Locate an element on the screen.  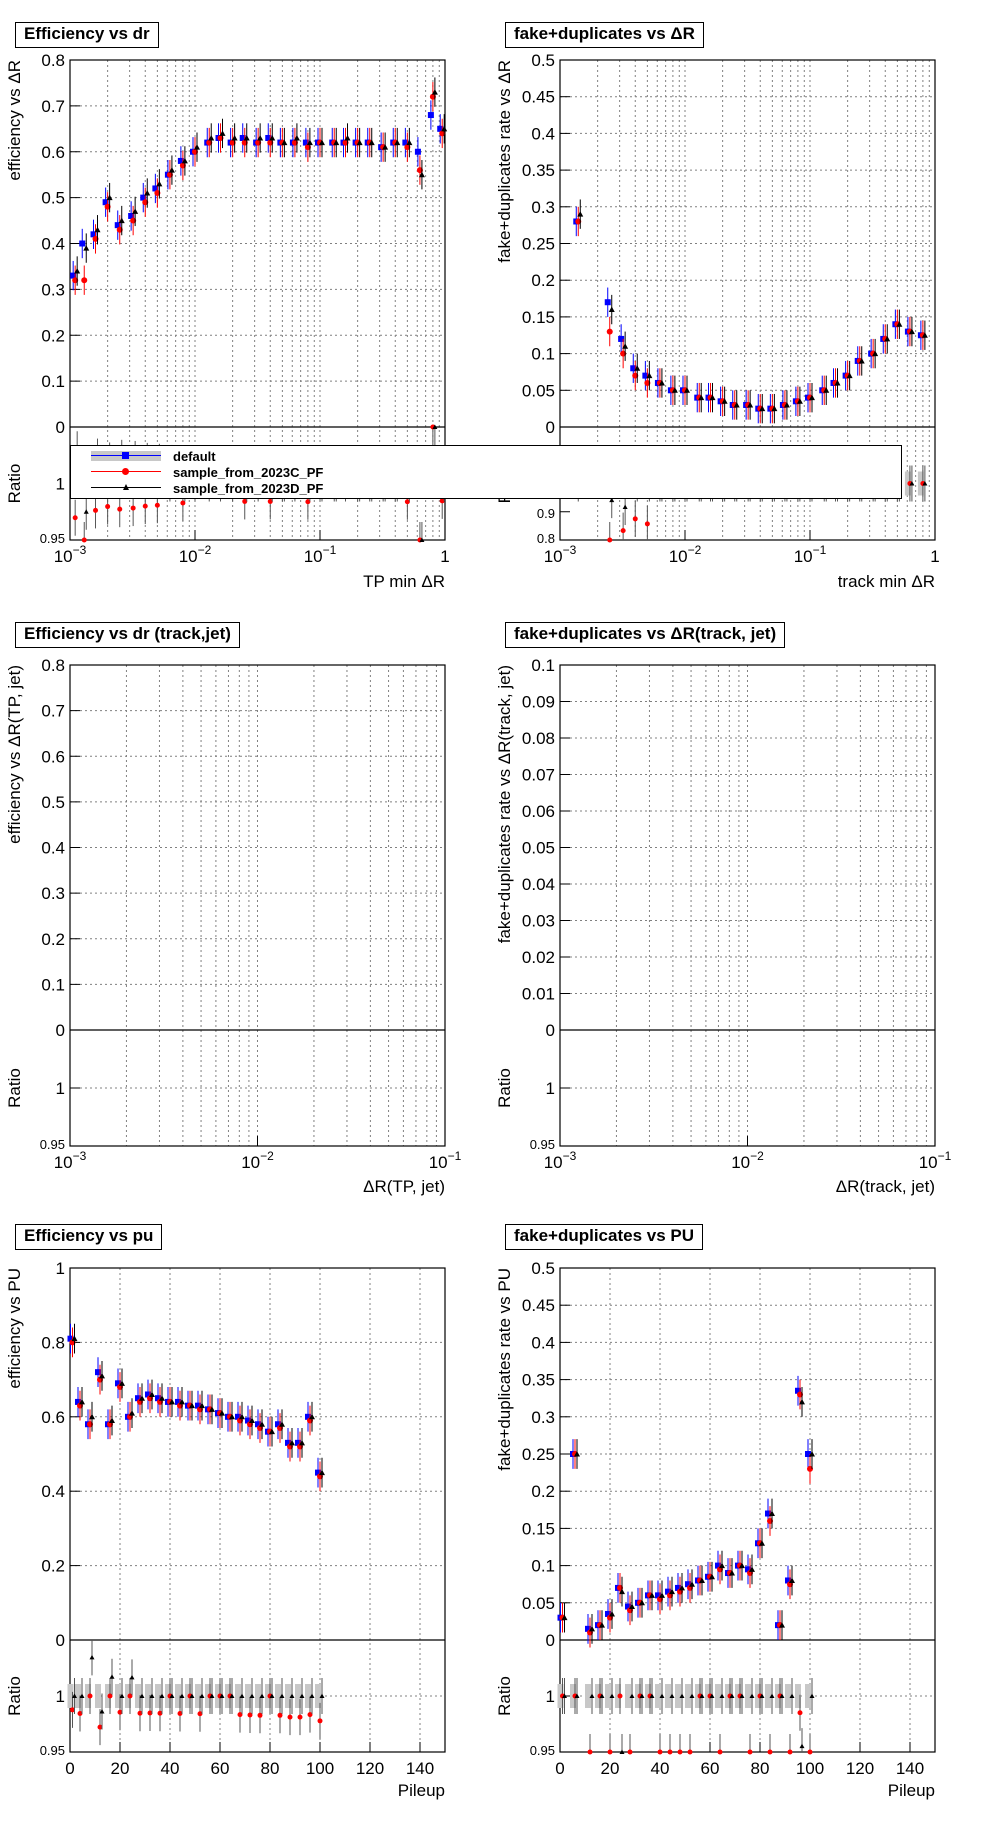
y-tick-label-5: 0.25 is located at coordinates (538, 244).